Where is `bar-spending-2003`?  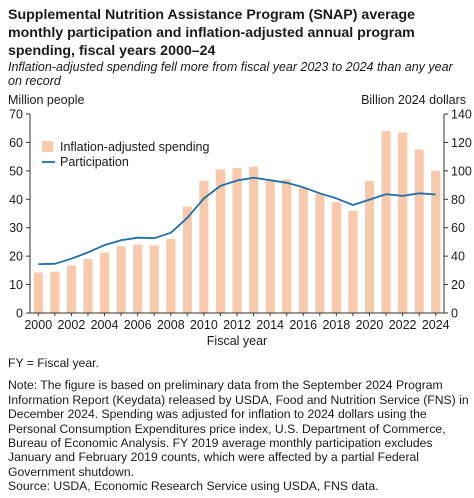 bar-spending-2003 is located at coordinates (88, 285).